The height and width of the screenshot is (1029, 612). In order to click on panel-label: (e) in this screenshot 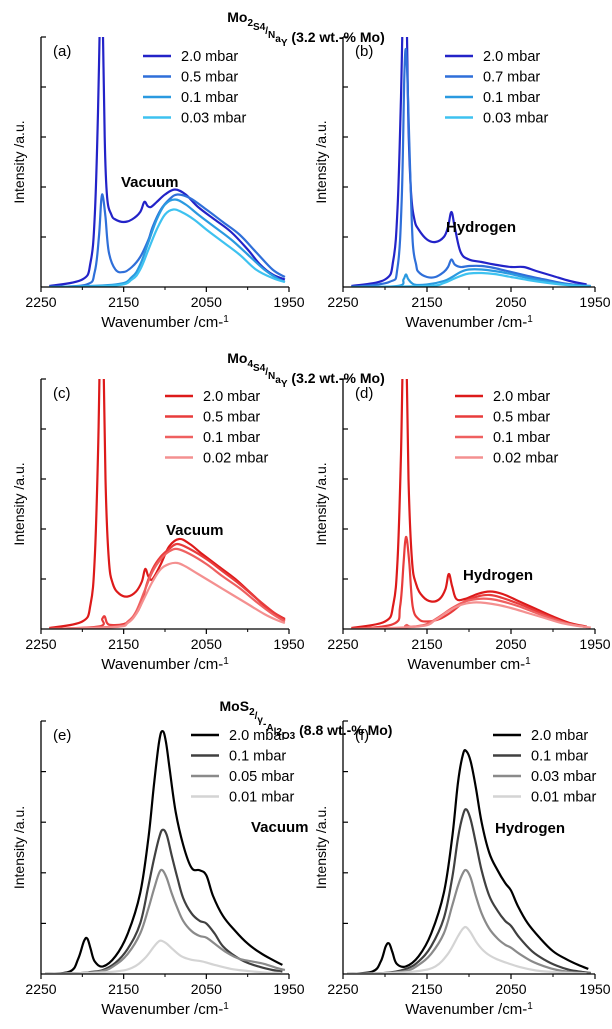, I will do `click(62, 735)`.